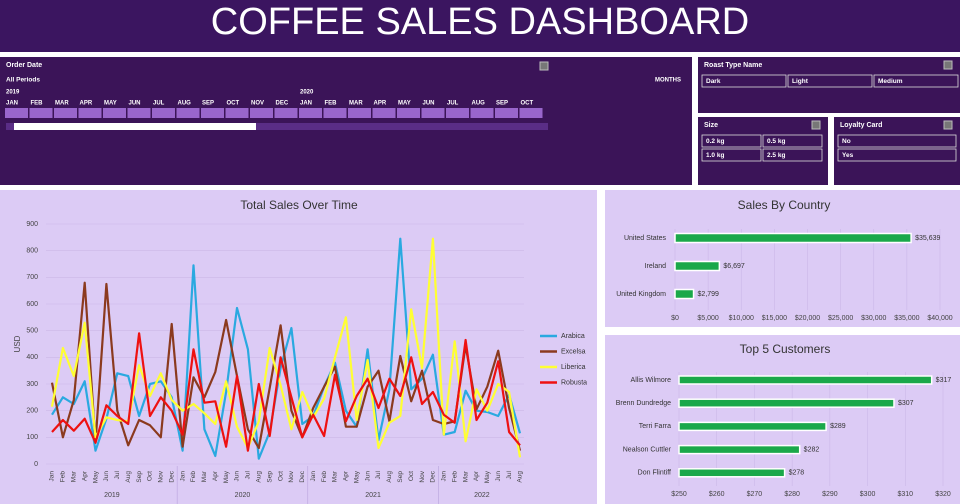 This screenshot has height=504, width=960. Describe the element at coordinates (741, 318) in the screenshot. I see `x-tick-label: $10,000` at that location.